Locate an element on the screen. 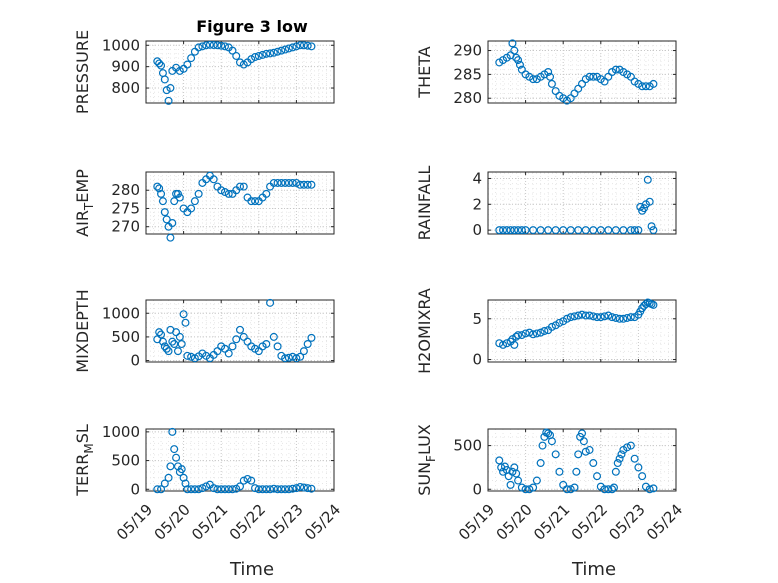  y-tick-label: 900 is located at coordinates (125, 67).